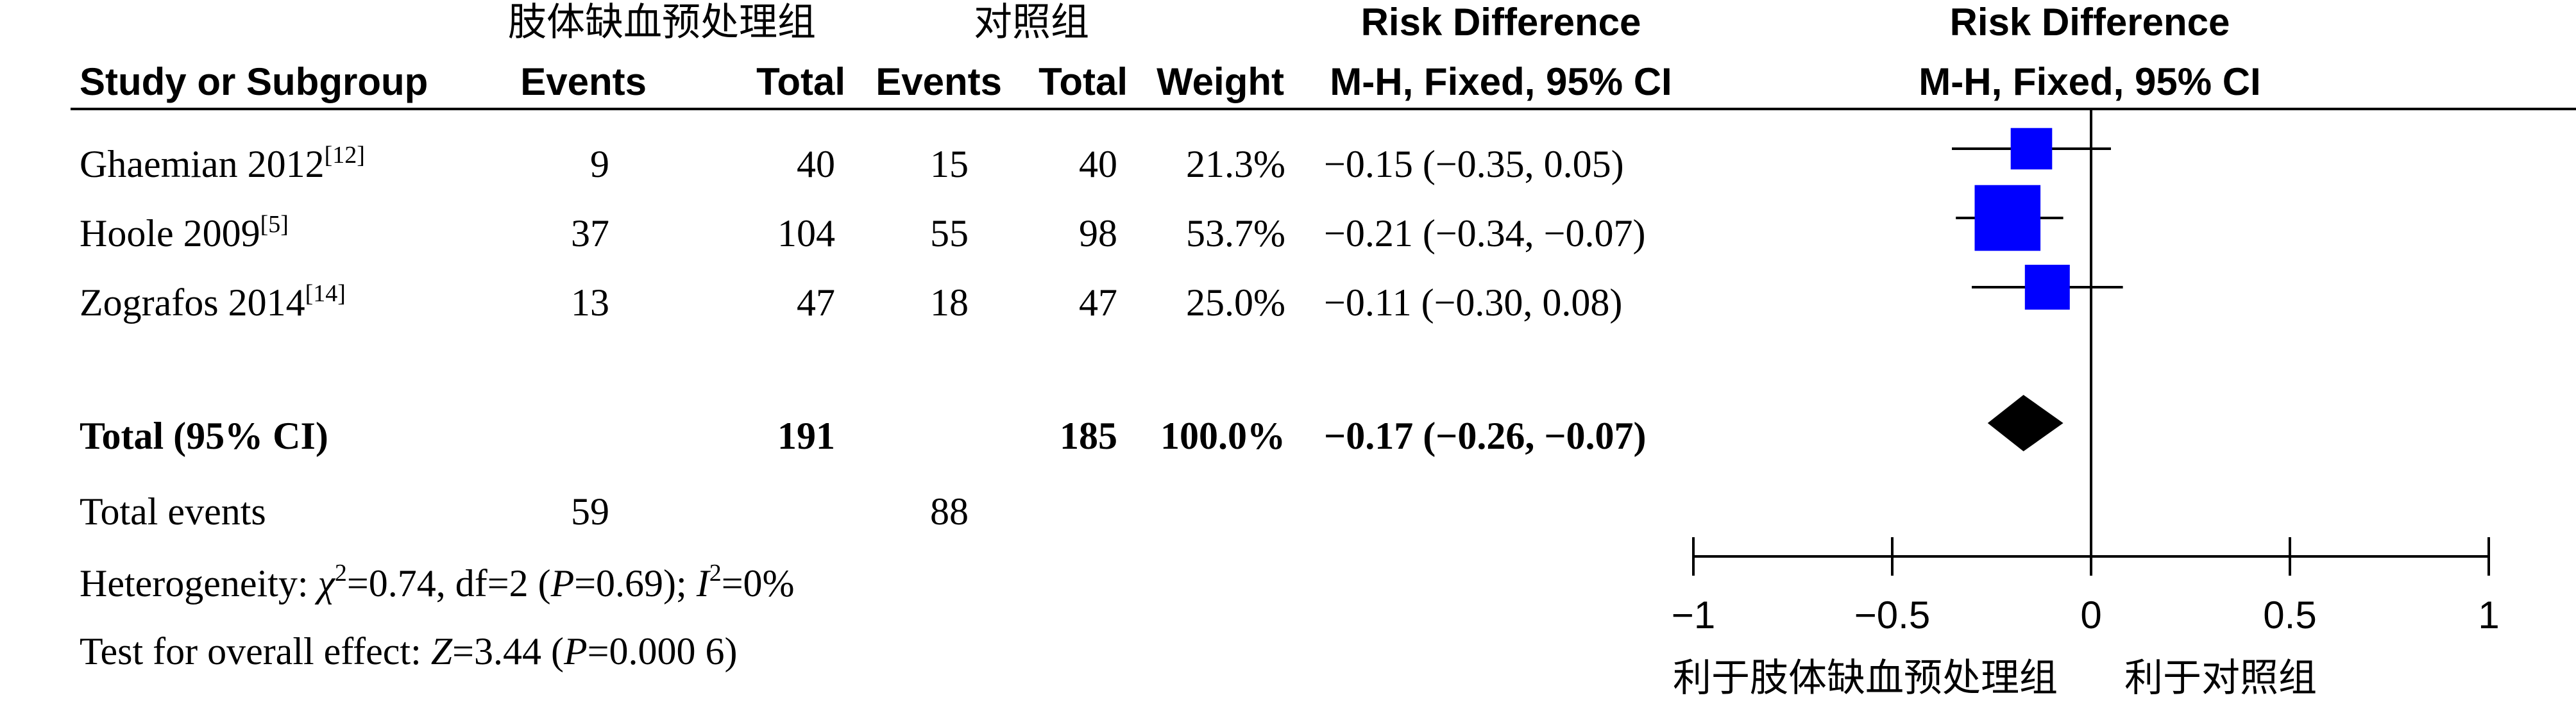 The width and height of the screenshot is (2576, 709). What do you see at coordinates (2289, 615) in the screenshot?
I see `x-tick-label: 0.5` at bounding box center [2289, 615].